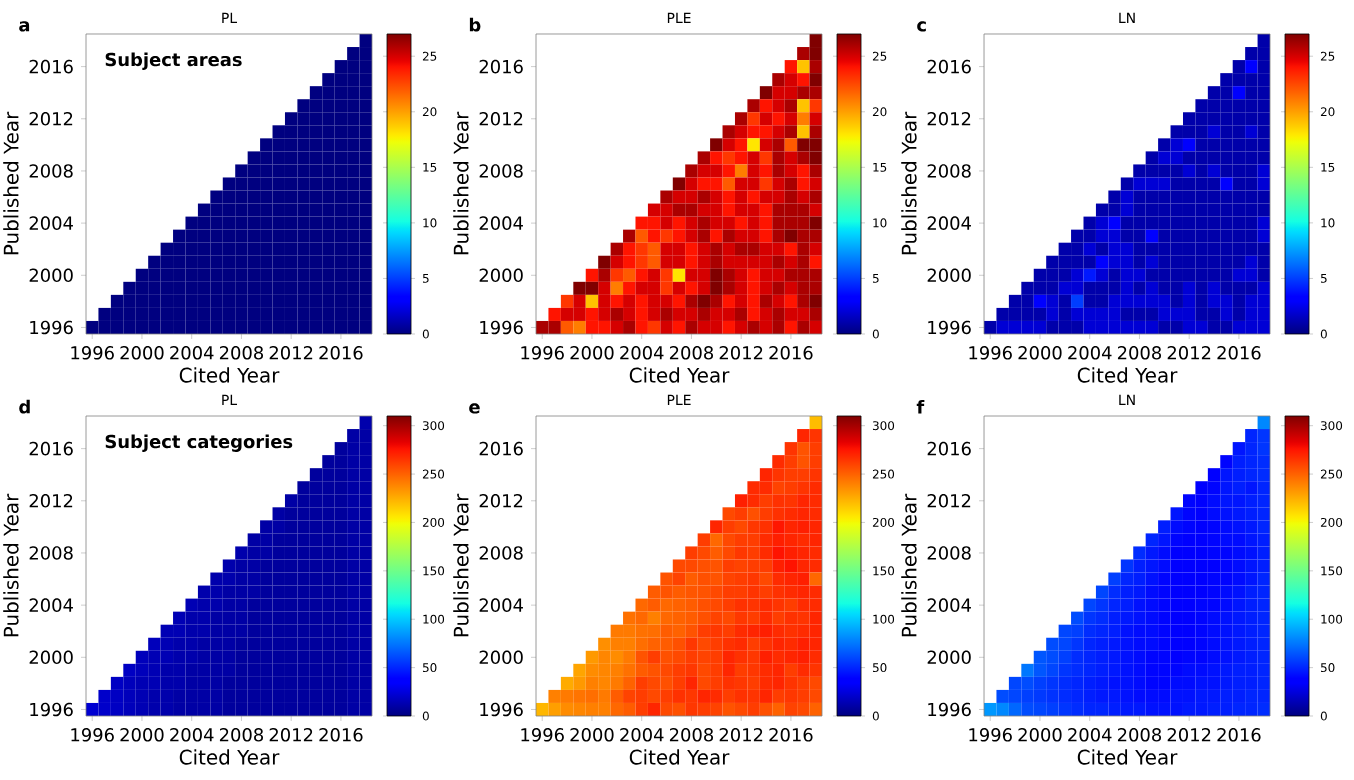 The width and height of the screenshot is (1354, 780). I want to click on text: f, so click(920, 406).